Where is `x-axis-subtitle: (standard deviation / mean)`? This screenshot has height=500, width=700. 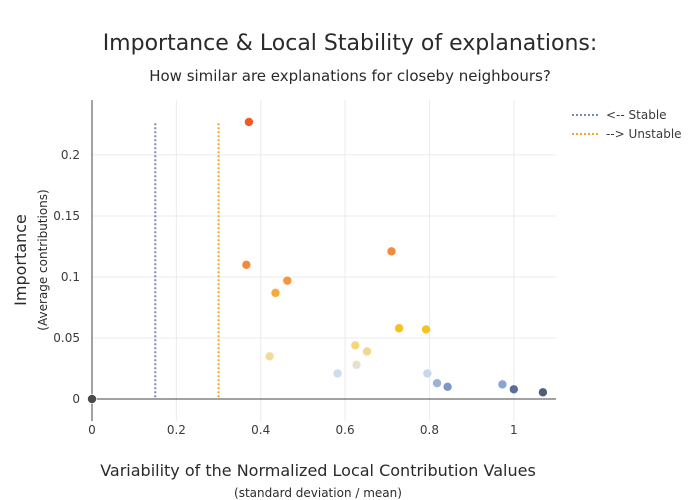 x-axis-subtitle: (standard deviation / mean) is located at coordinates (318, 493).